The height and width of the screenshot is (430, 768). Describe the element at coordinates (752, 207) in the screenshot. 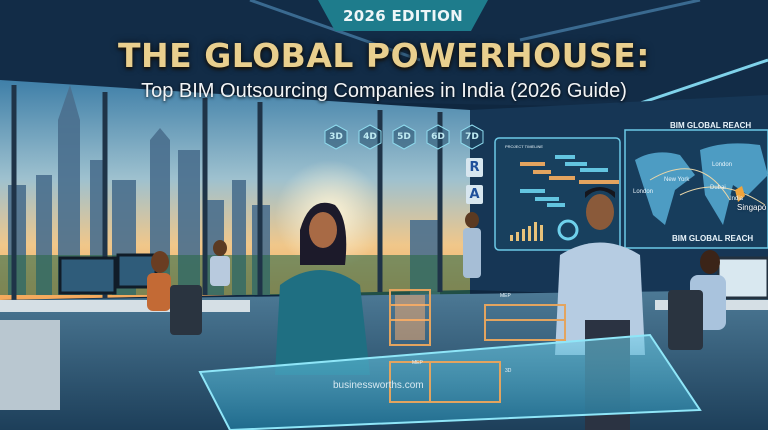

I see `map-city: Singapo` at that location.